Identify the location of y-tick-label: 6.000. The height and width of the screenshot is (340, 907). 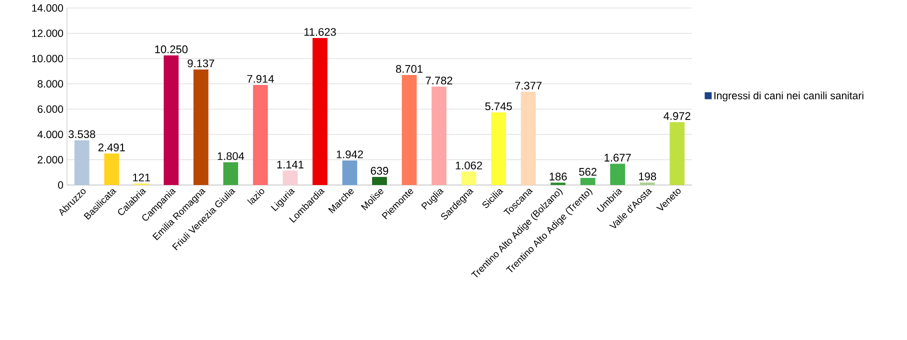
(51, 109).